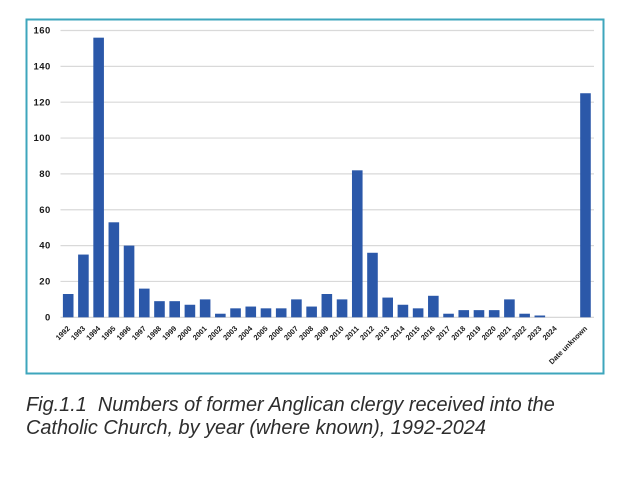 This screenshot has height=497, width=640. I want to click on svg-text: 140, so click(41, 66).